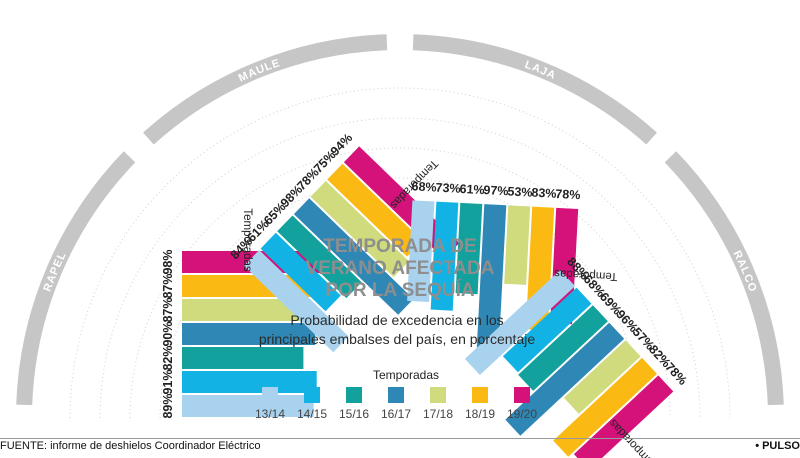 The width and height of the screenshot is (800, 458). I want to click on title-line-2: VERANO AFECTADA, so click(400, 268).